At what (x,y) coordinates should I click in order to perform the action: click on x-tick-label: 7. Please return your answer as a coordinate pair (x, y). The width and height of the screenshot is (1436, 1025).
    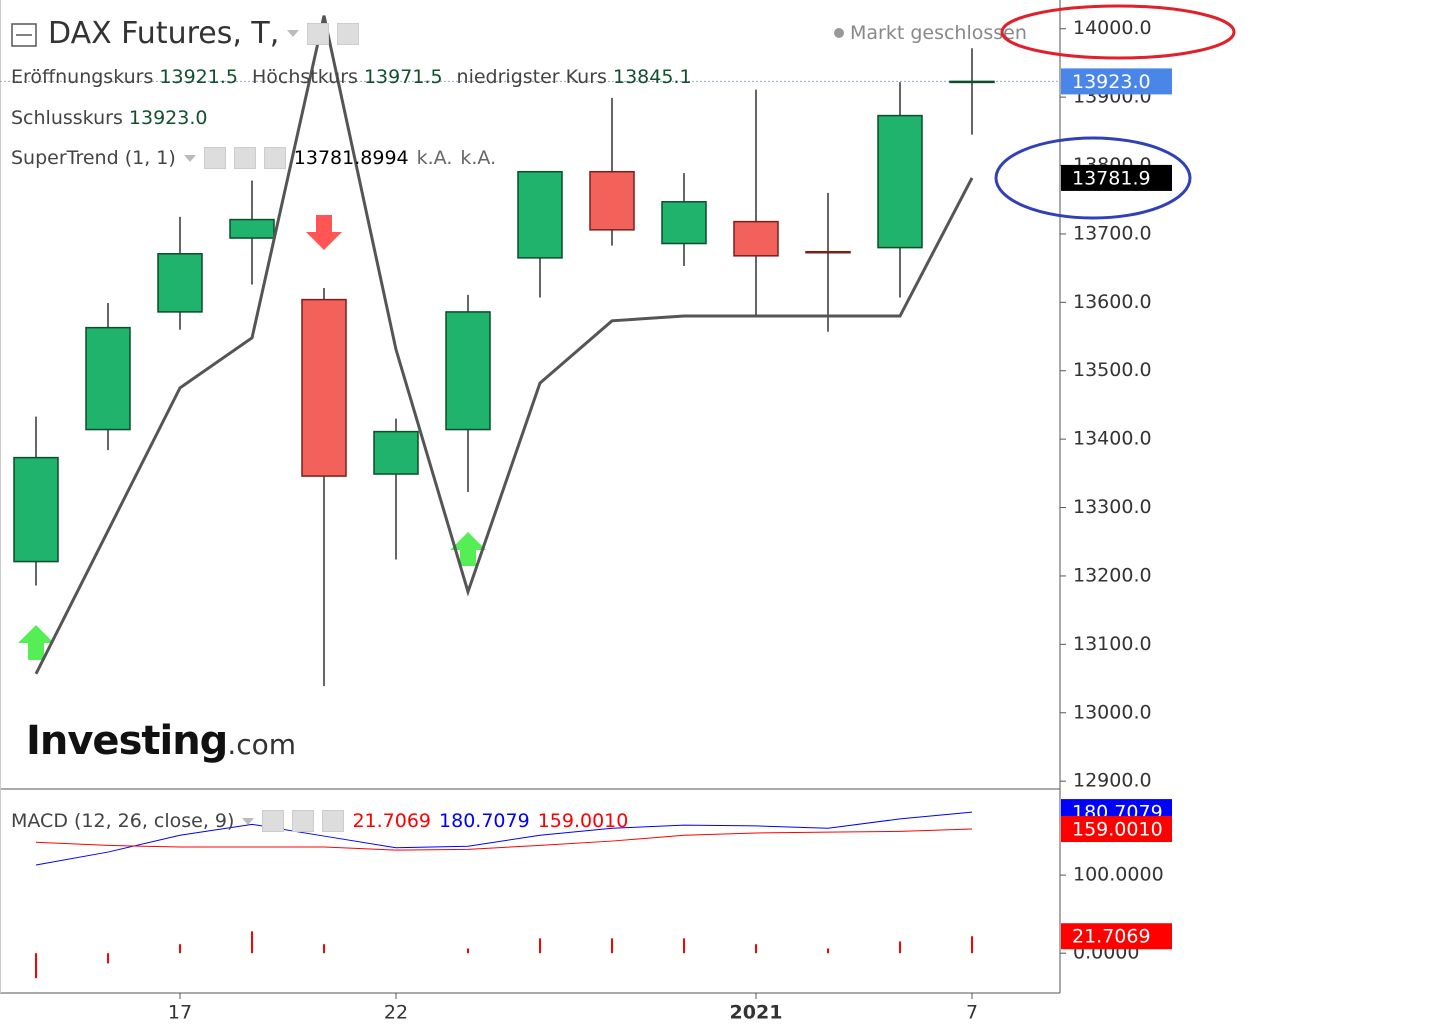
    Looking at the image, I should click on (972, 1013).